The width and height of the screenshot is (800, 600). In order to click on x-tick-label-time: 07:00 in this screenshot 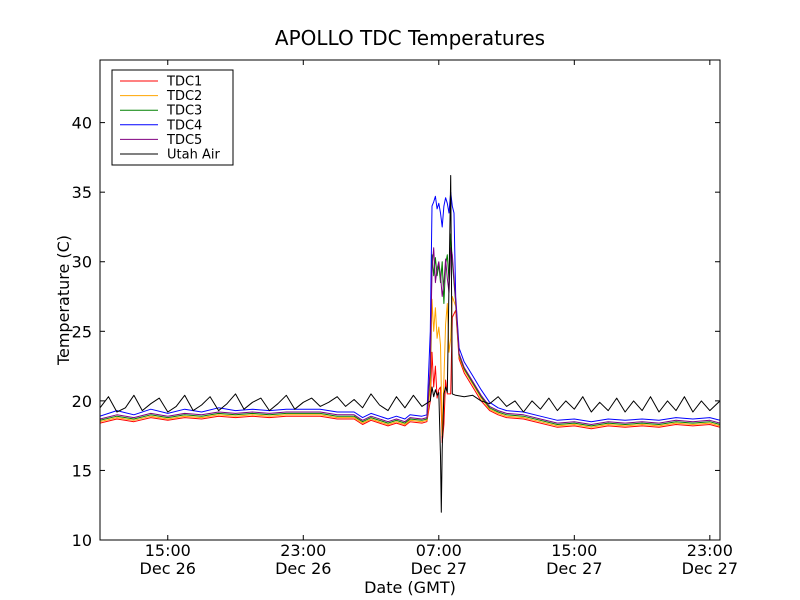, I will do `click(439, 550)`.